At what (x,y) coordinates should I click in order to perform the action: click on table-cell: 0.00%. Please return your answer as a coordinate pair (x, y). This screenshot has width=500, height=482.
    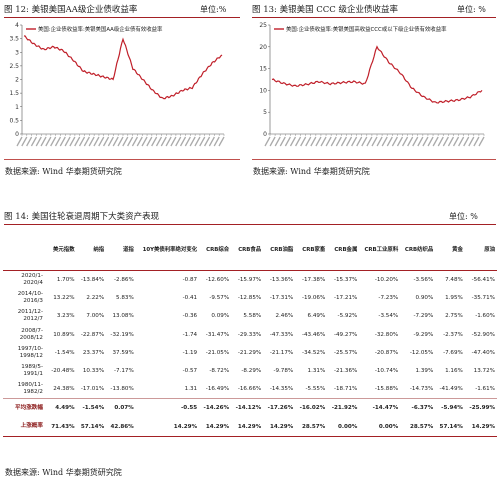
    Looking at the image, I should click on (380, 427).